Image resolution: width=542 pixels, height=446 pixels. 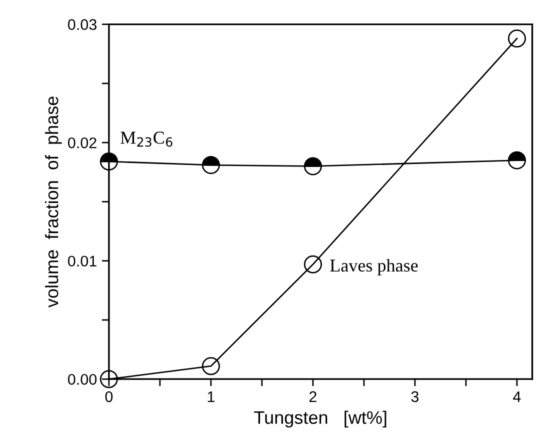 I want to click on x-axis-title: Tungsten [wt%], so click(x=320, y=419).